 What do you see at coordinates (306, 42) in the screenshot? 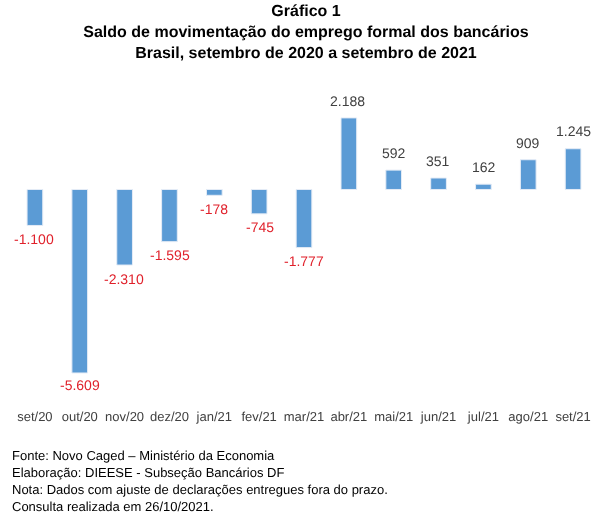
I see `chart-subtitle: Saldo de movimentação do emprego formal dos bancários Brasil, setembro de 2020 a setembro de 2021` at bounding box center [306, 42].